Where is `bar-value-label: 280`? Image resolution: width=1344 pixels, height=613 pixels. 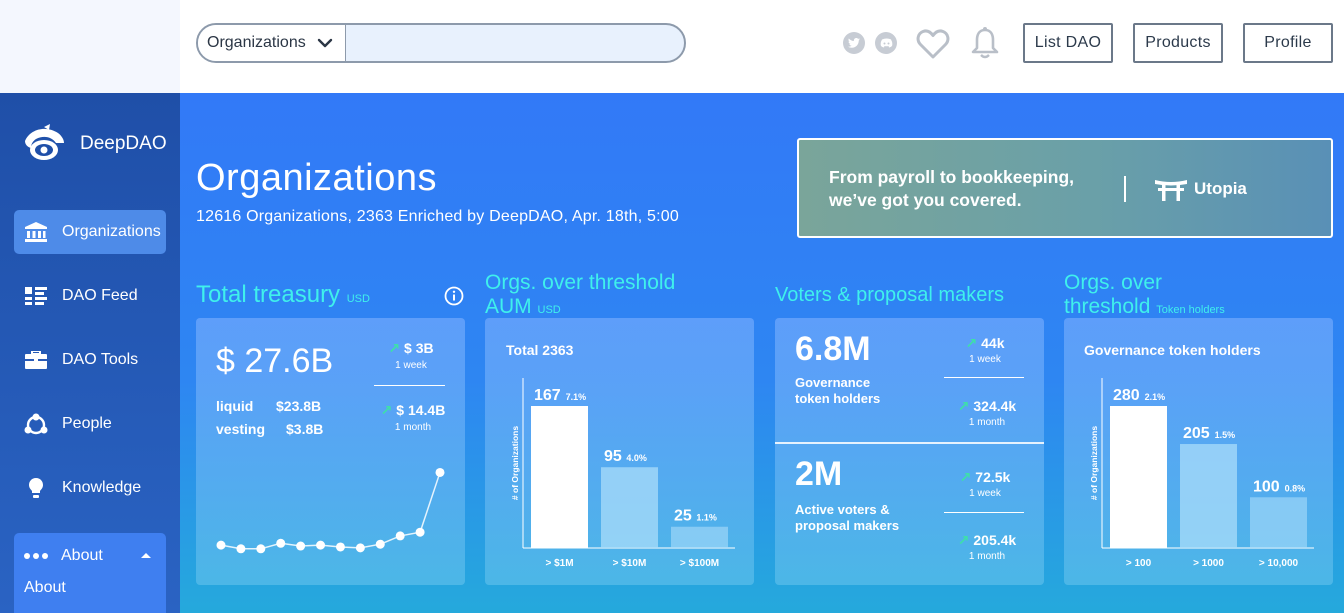 bar-value-label: 280 is located at coordinates (1126, 395).